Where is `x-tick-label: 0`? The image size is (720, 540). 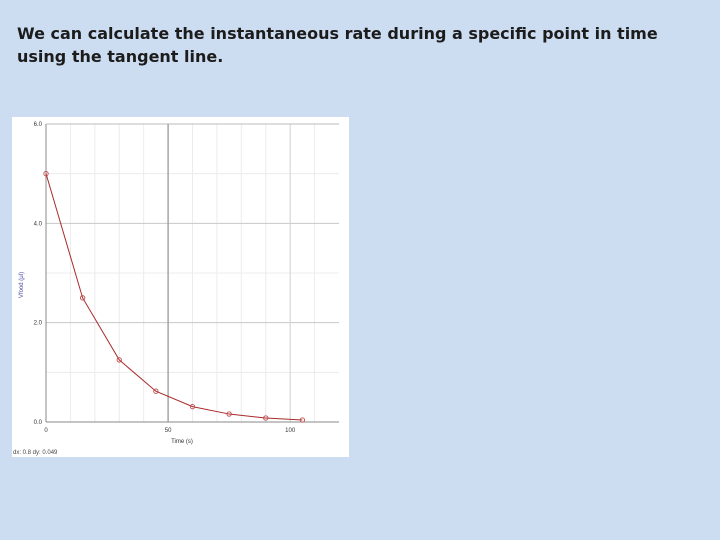
x-tick-label: 0 is located at coordinates (46, 431).